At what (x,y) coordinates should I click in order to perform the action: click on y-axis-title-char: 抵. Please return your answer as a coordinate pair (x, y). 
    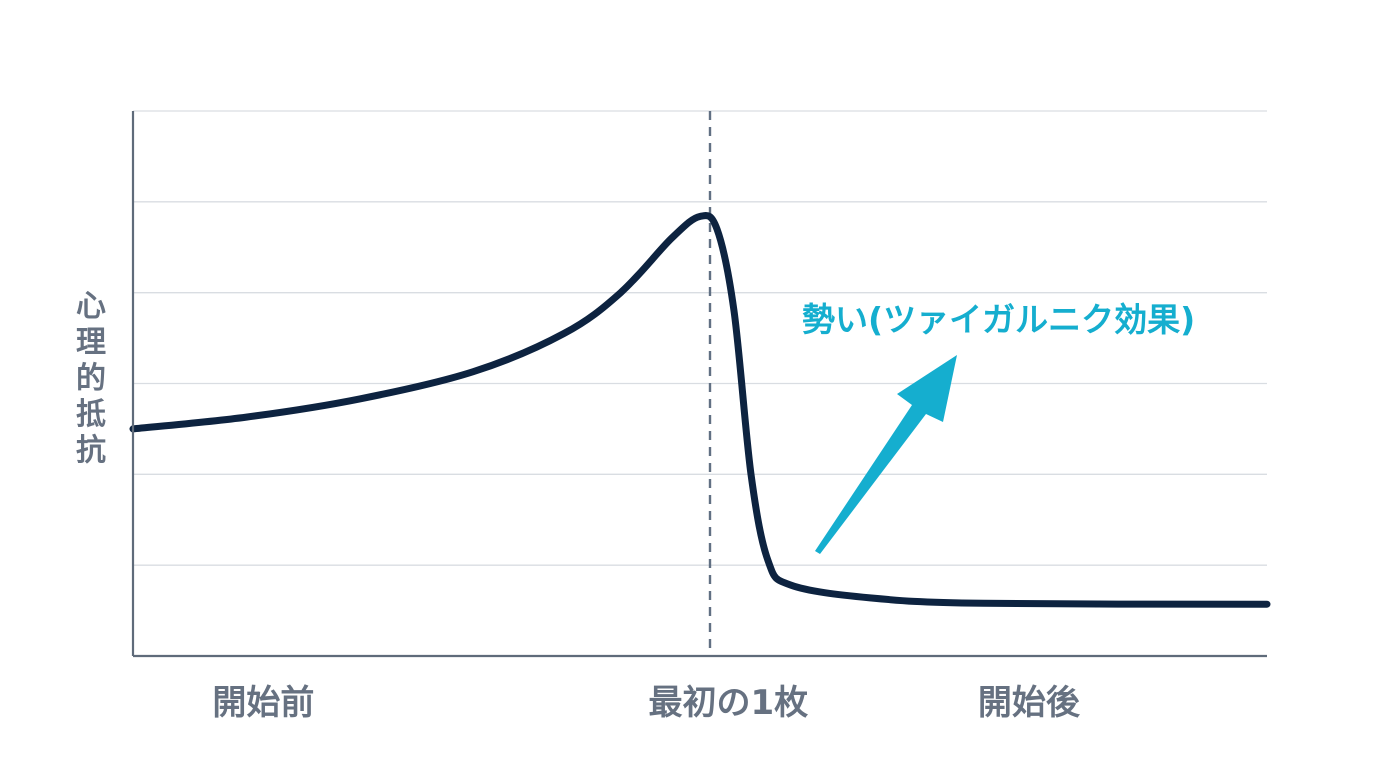
    Looking at the image, I should click on (91, 414).